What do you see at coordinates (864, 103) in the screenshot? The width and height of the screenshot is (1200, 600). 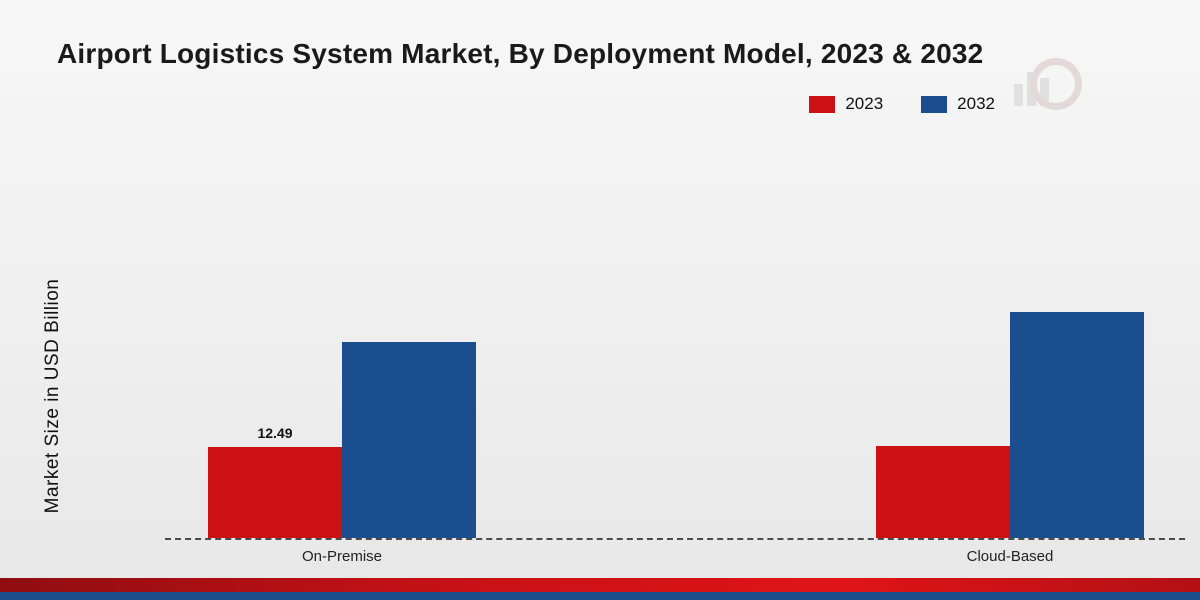 I see `legend-label-2023: 2023` at bounding box center [864, 103].